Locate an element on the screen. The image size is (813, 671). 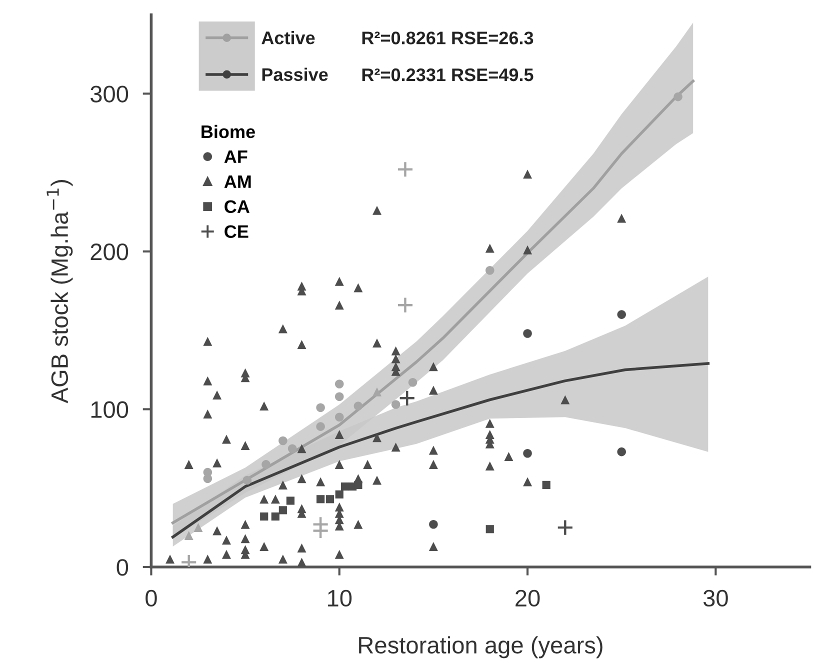
y-tick-label: 100 is located at coordinates (109, 409).